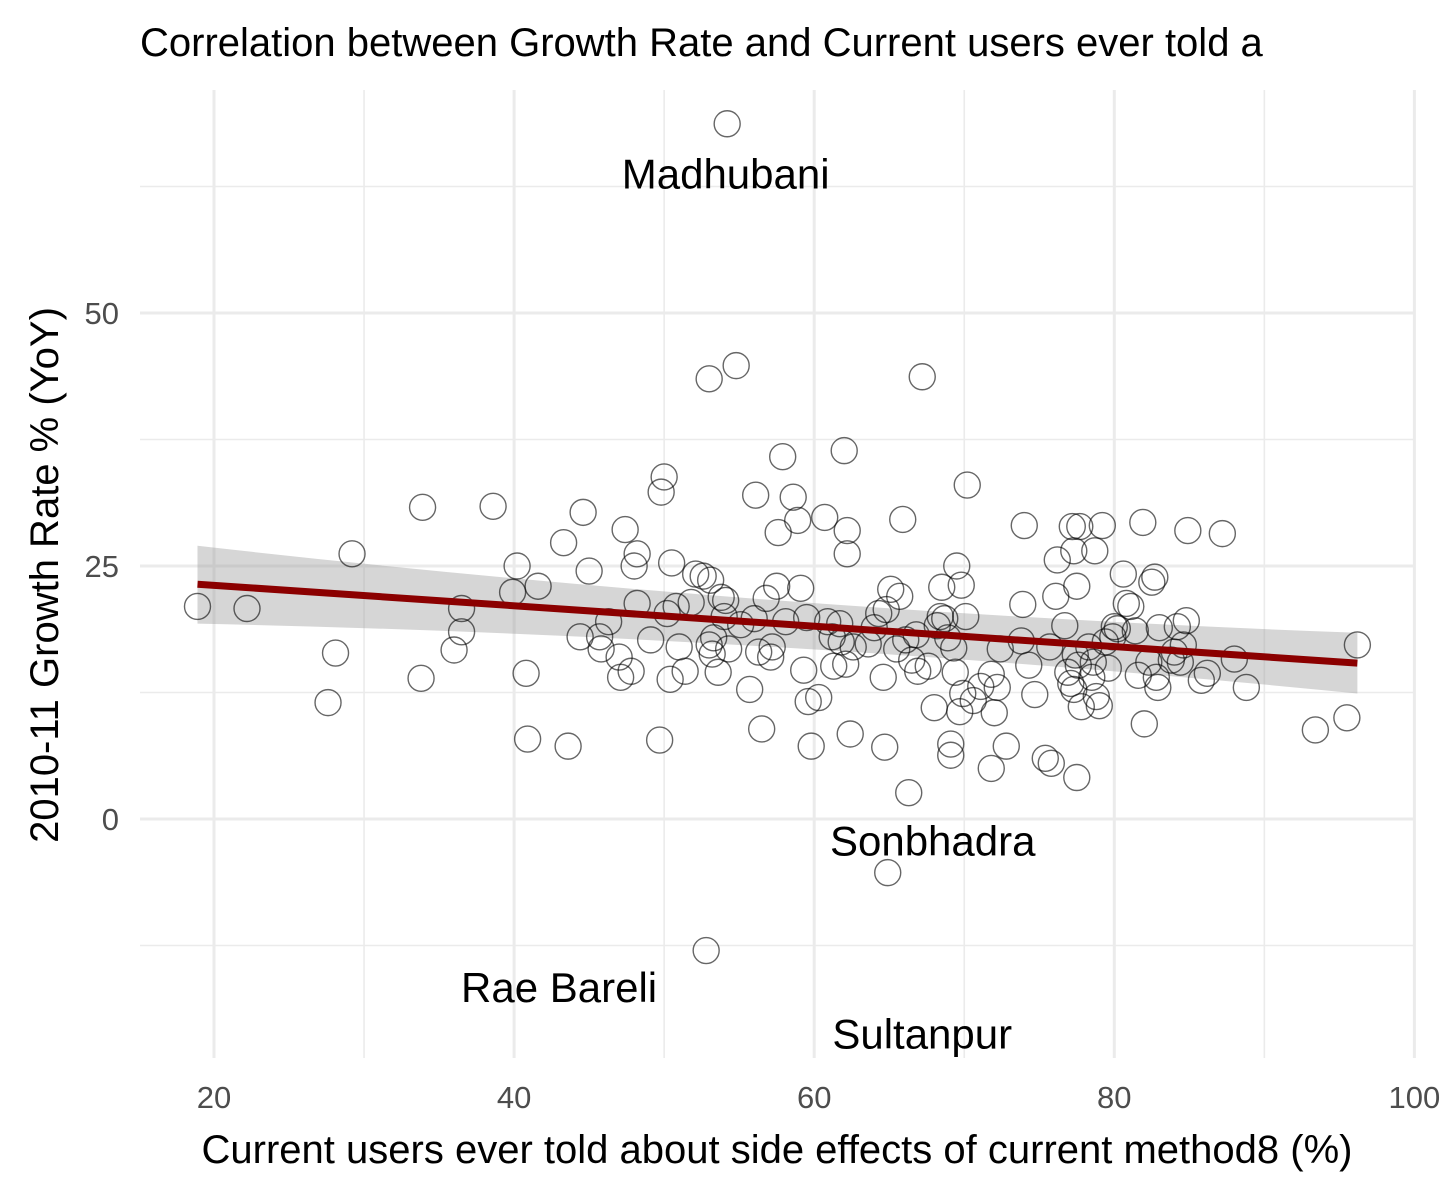  What do you see at coordinates (514, 1097) in the screenshot?
I see `x-tick-label: 40` at bounding box center [514, 1097].